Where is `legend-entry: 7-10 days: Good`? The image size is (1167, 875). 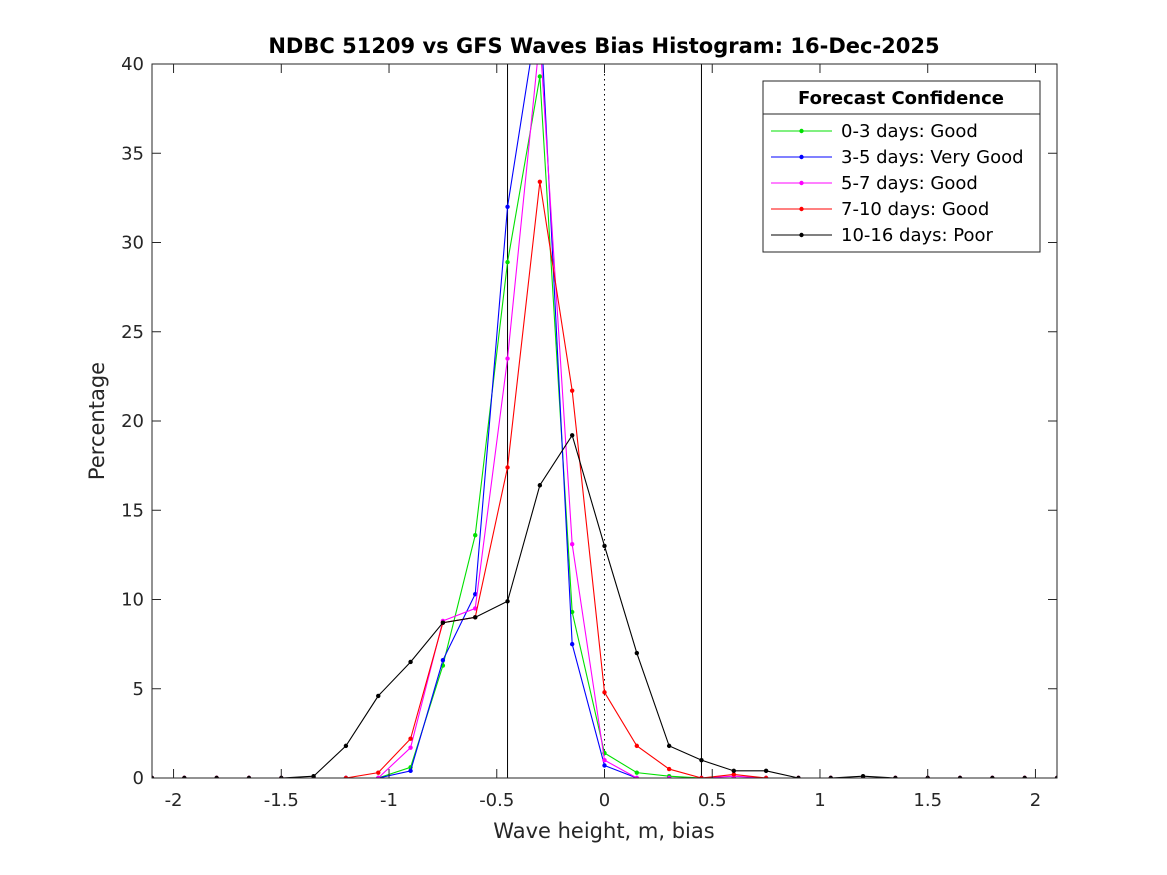 legend-entry: 7-10 days: Good is located at coordinates (880, 209).